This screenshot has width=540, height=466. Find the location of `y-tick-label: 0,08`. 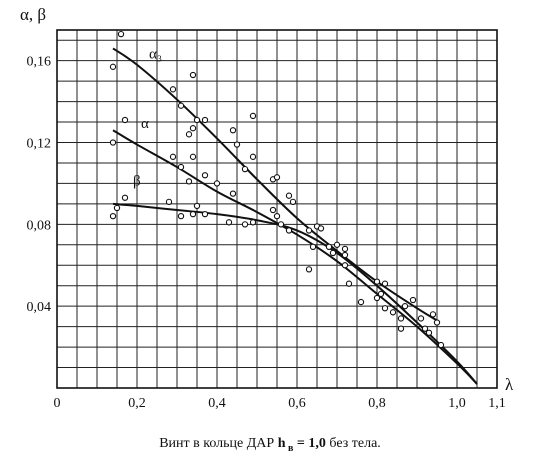

y-tick-label: 0,08 is located at coordinates (39, 225).